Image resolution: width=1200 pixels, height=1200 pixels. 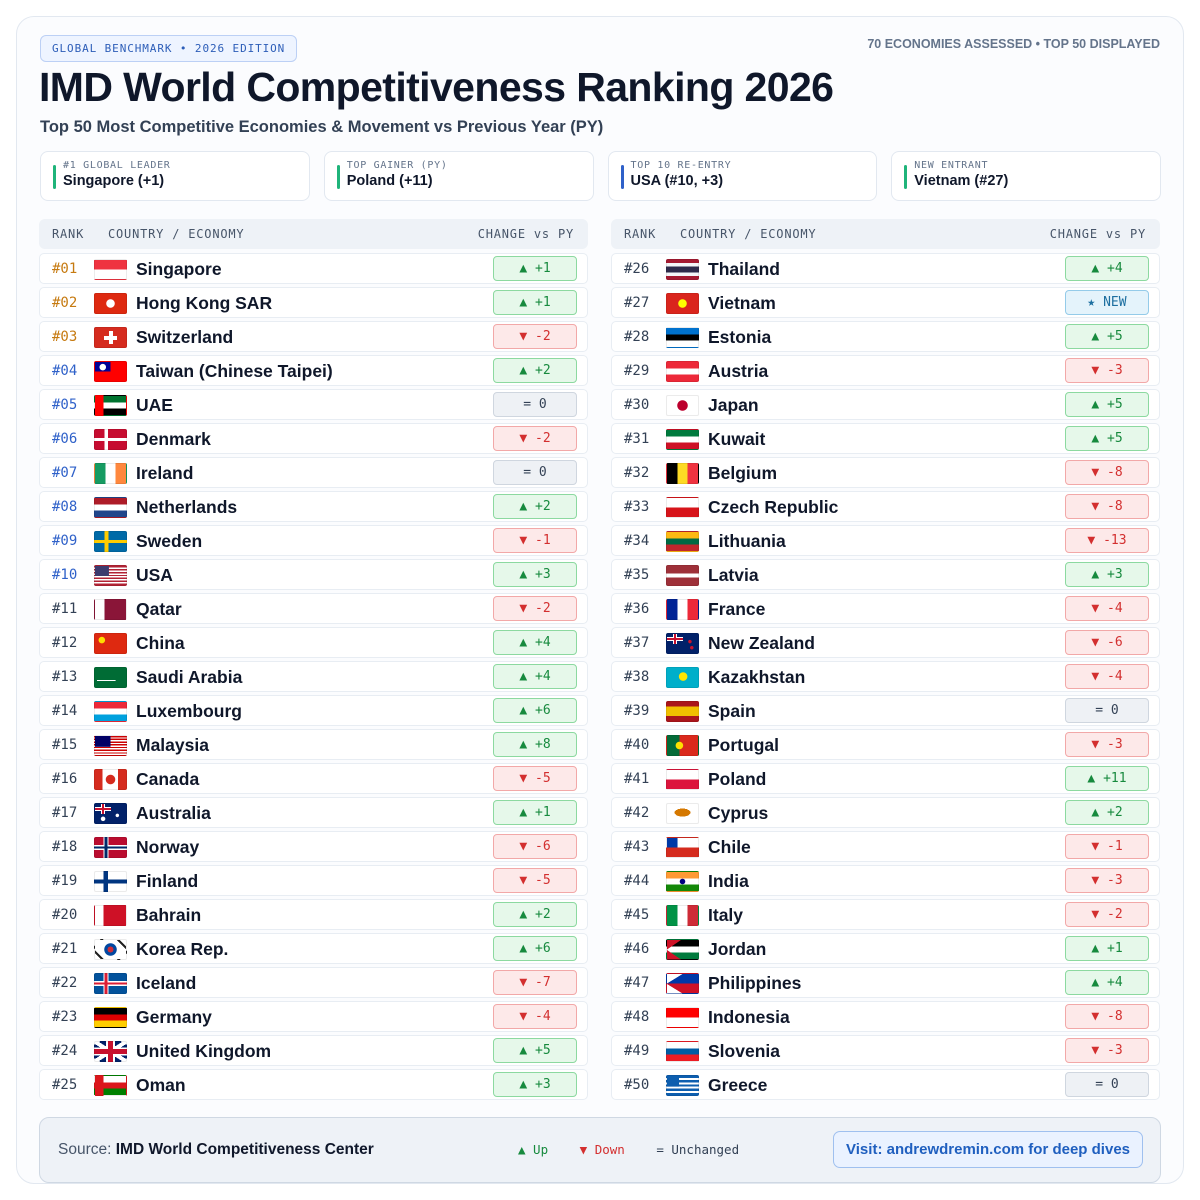 What do you see at coordinates (885, 642) in the screenshot?
I see `table-row: #37 New Zealand ▼ -6` at bounding box center [885, 642].